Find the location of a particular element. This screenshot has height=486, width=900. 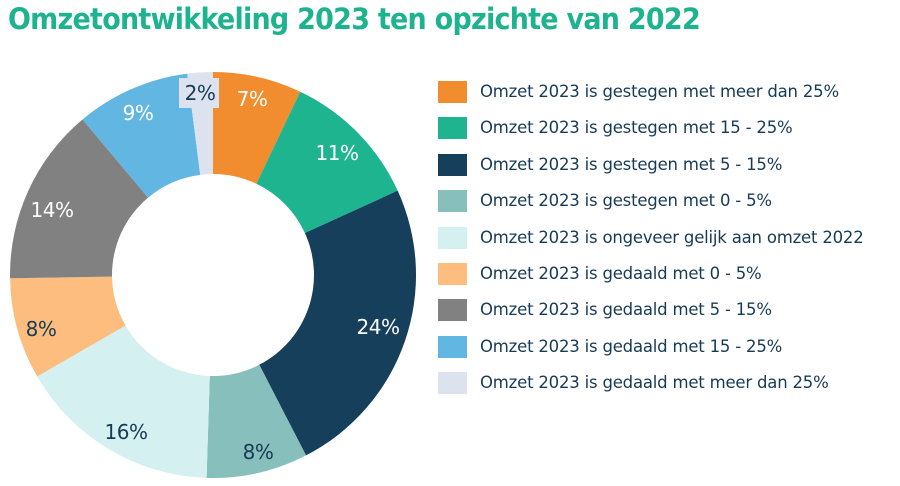

legend-item: Omzet 2023 is gestegen met 0 - 5% is located at coordinates (651, 208).